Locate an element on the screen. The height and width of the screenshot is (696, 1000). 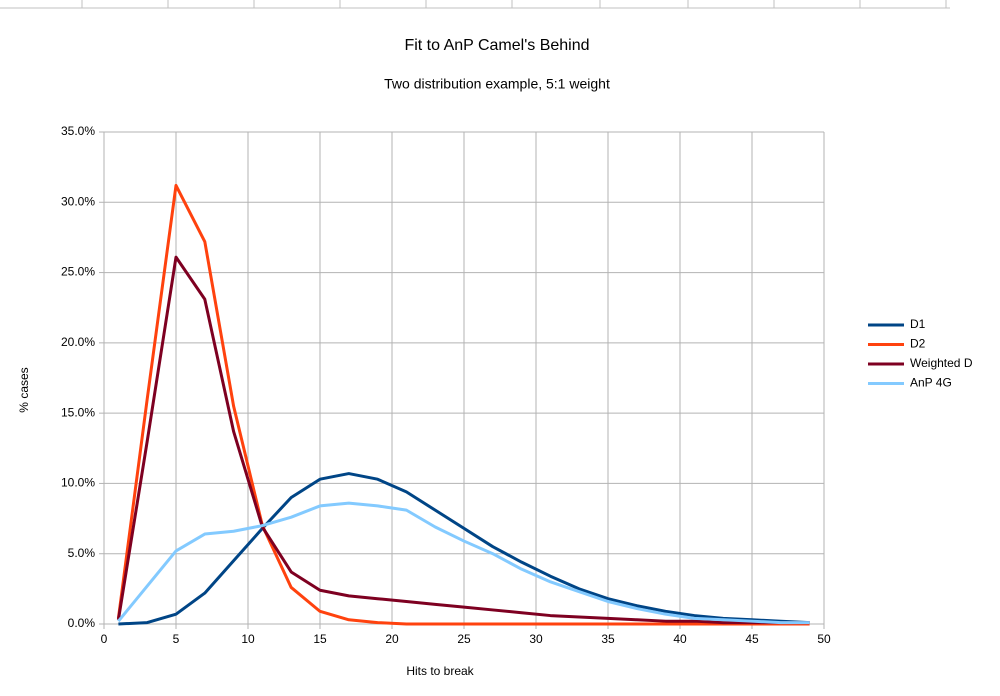
x-tick-label: 25 is located at coordinates (464, 639).